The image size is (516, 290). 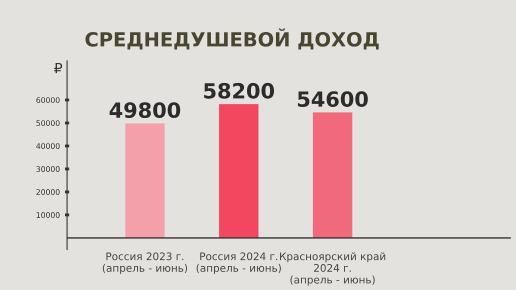 What do you see at coordinates (333, 269) in the screenshot?
I see `x-tick-label: Красноярский край 2024 г. (апрель - июнь)` at bounding box center [333, 269].